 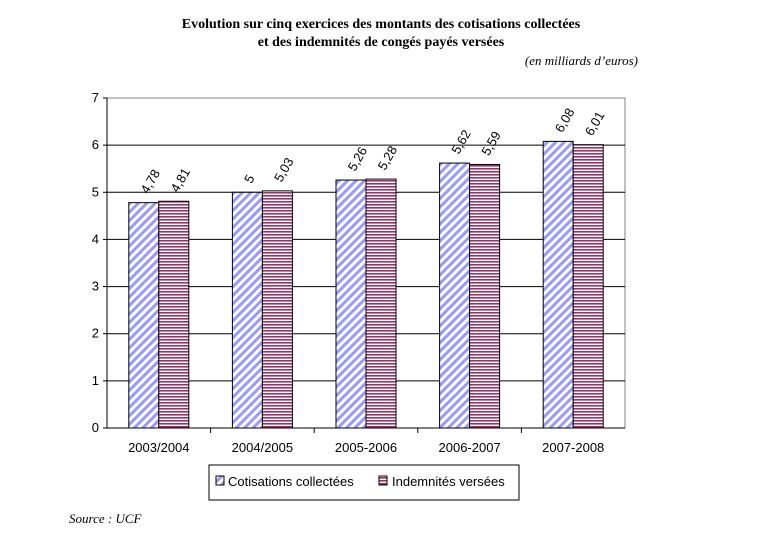 What do you see at coordinates (95, 191) in the screenshot?
I see `y-tick-label: 5` at bounding box center [95, 191].